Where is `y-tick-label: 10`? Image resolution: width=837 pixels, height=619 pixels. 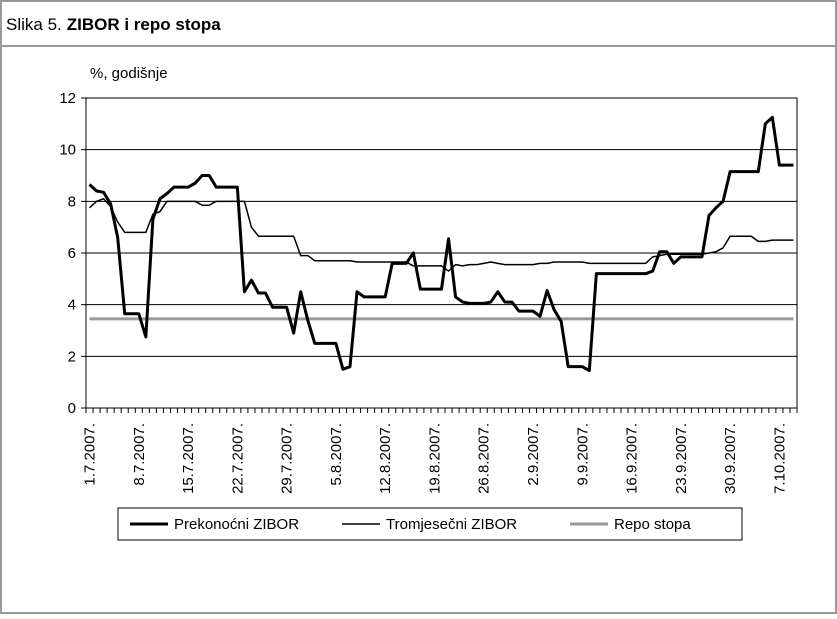
y-tick-label: 10 is located at coordinates (67, 150).